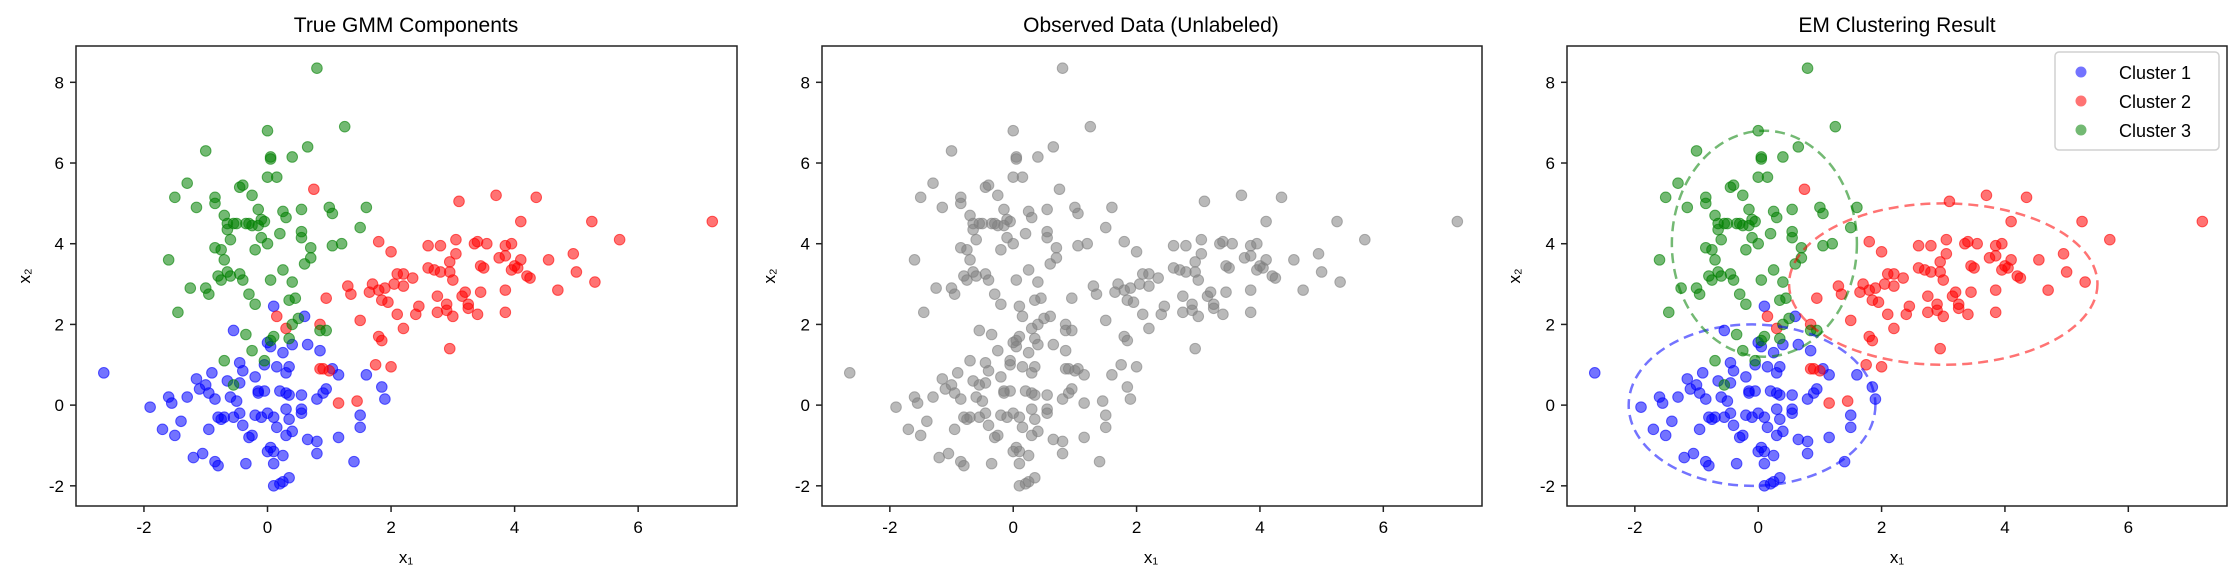 Image resolution: width=2232 pixels, height=585 pixels. I want to click on panel-title: Observed Data (Unlabeled), so click(1151, 25).